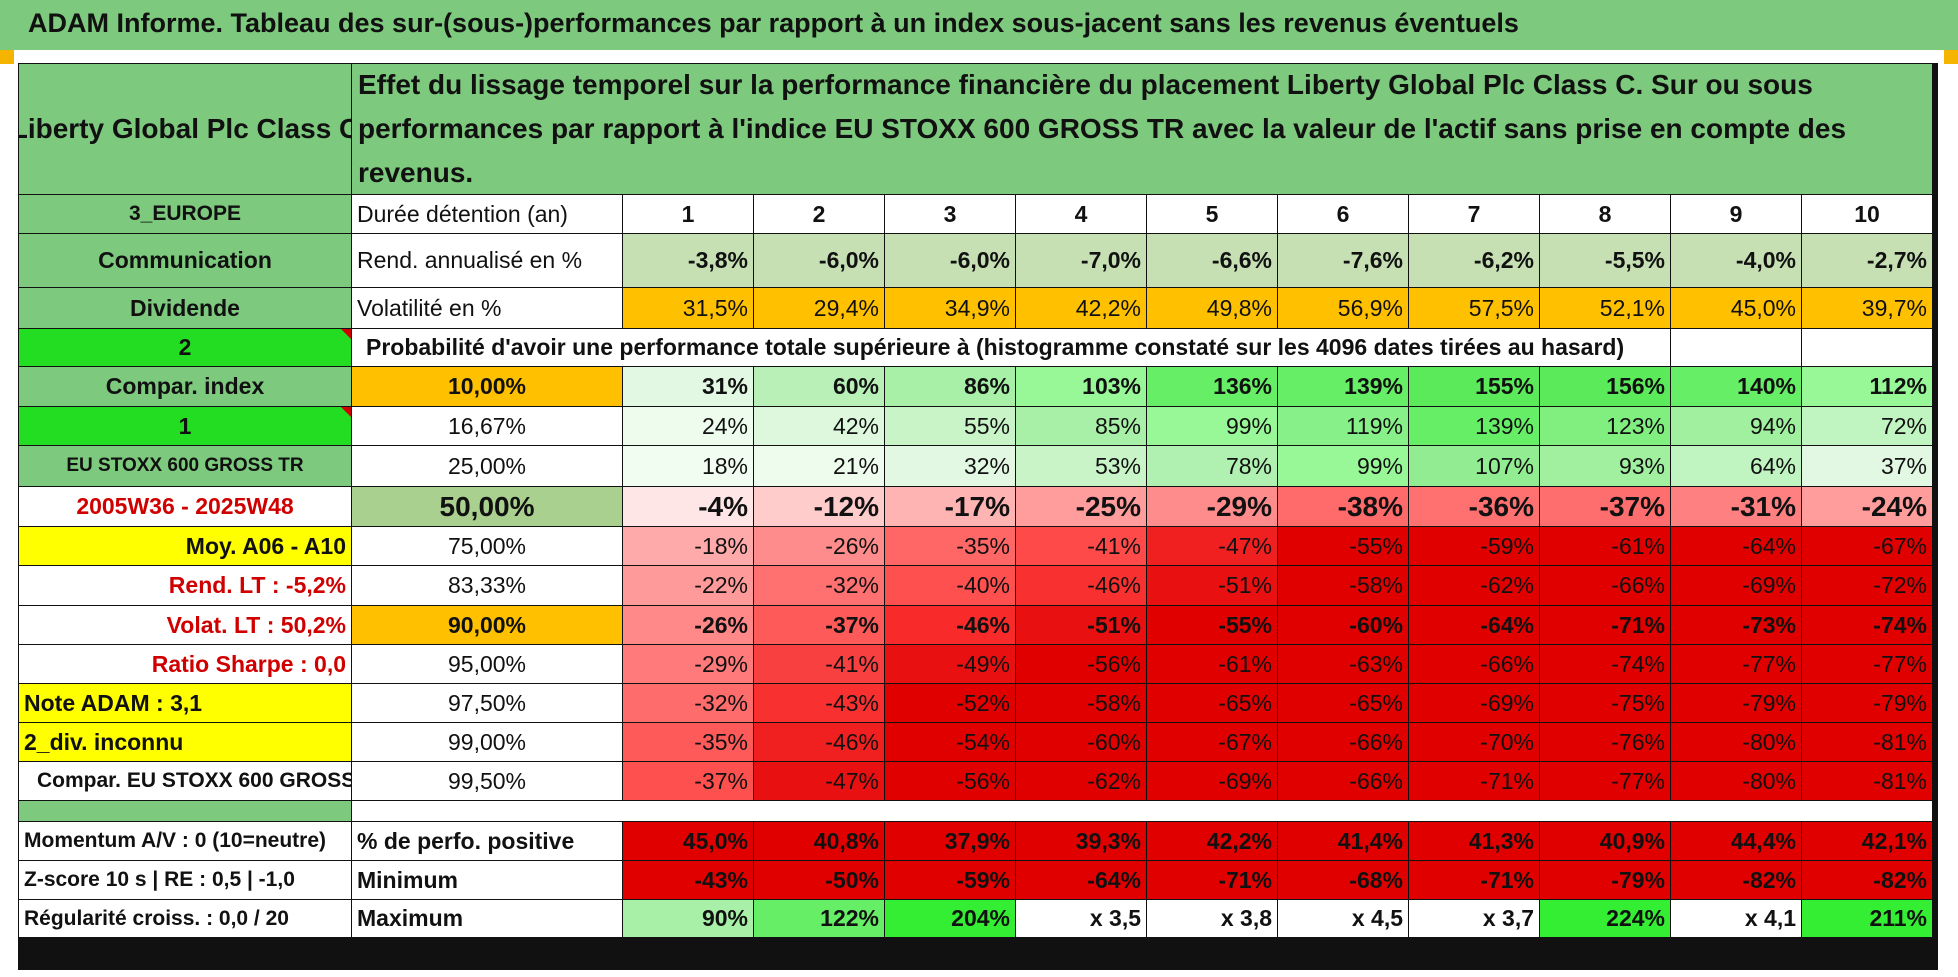 This screenshot has height=977, width=1958. What do you see at coordinates (1212, 426) in the screenshot?
I see `quantile-cell: 99%` at bounding box center [1212, 426].